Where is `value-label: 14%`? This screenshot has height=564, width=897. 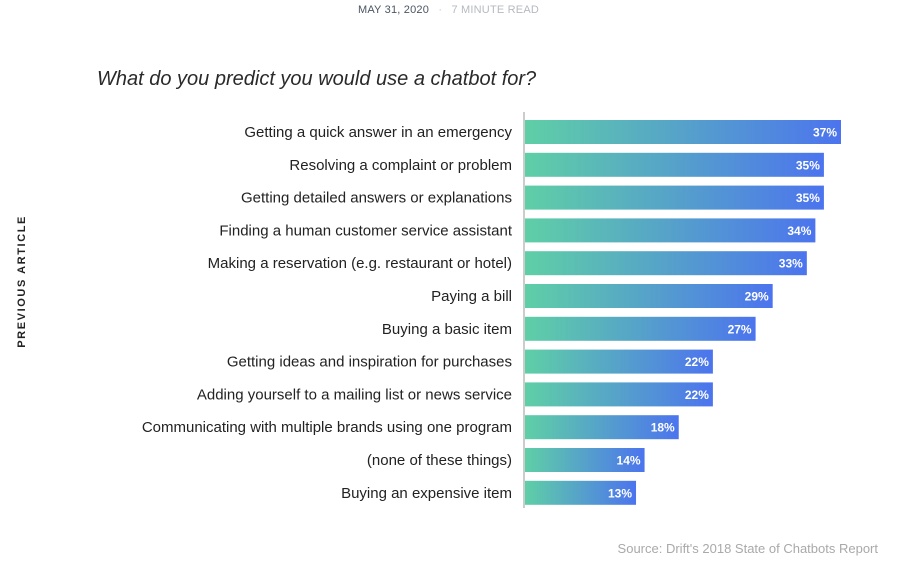
value-label: 14% is located at coordinates (629, 461).